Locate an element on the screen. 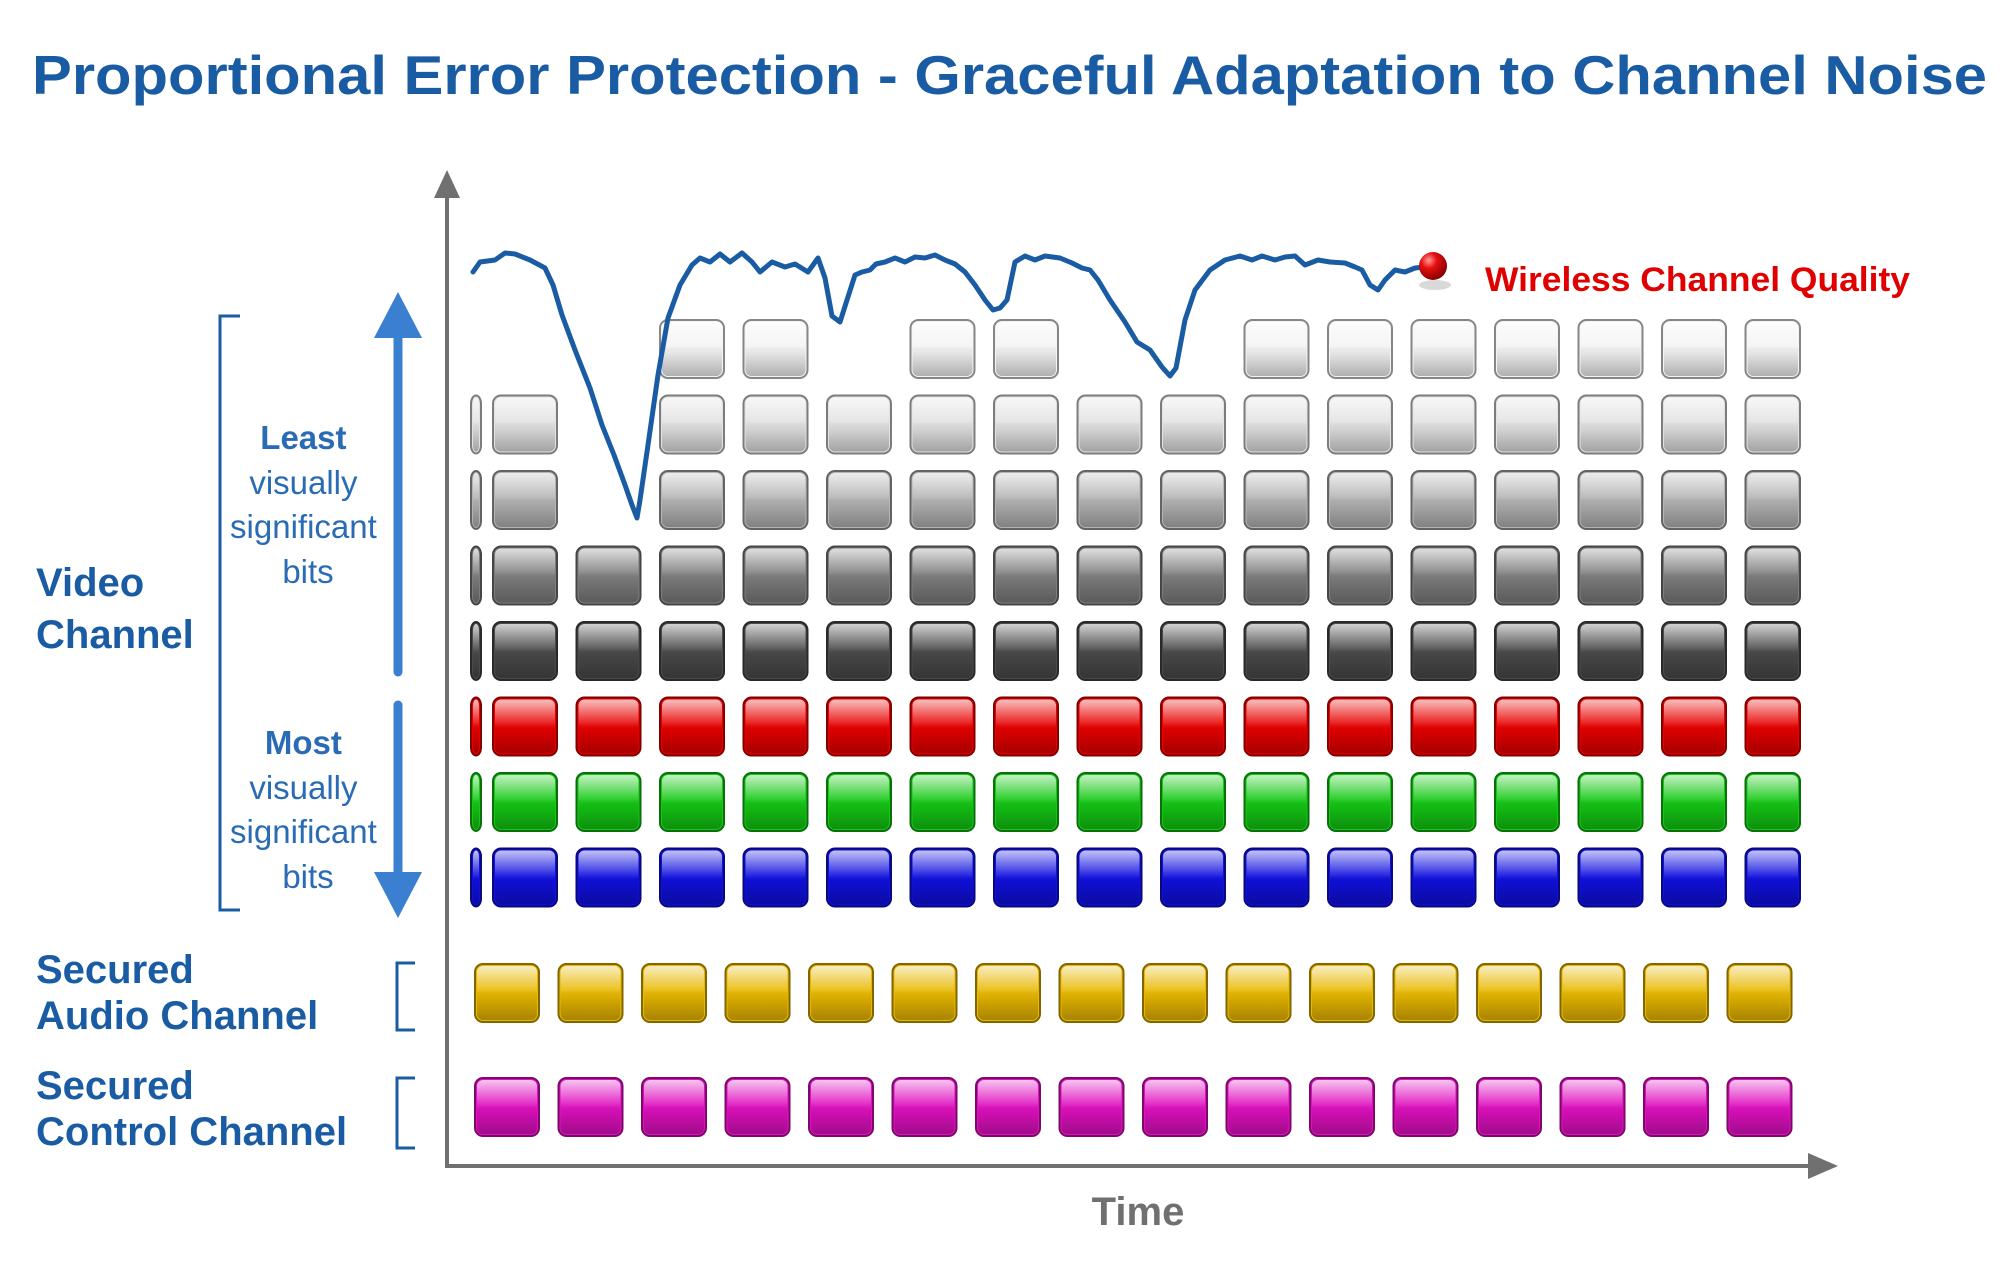 The width and height of the screenshot is (2000, 1271). red-row-edge-block is located at coordinates (476, 726).